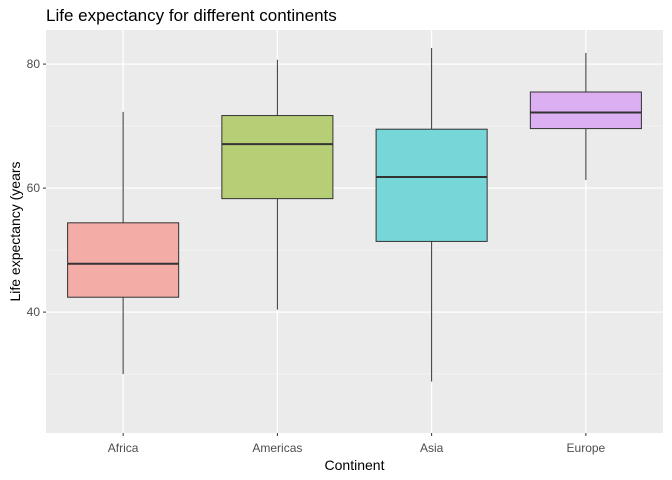 The height and width of the screenshot is (480, 672). What do you see at coordinates (34, 64) in the screenshot?
I see `y-tick-label: 80` at bounding box center [34, 64].